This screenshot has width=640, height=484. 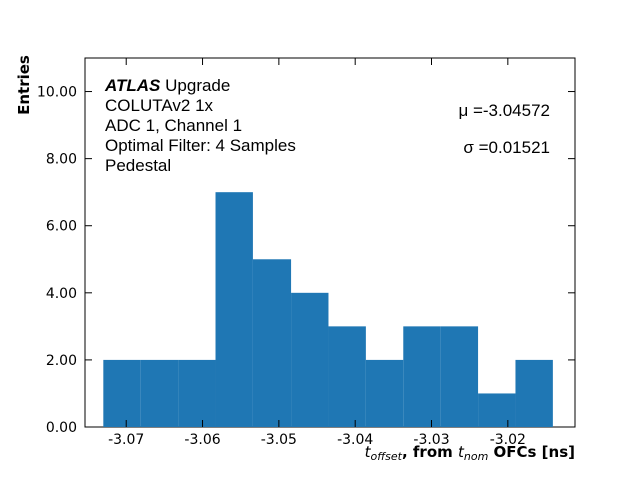 I want to click on x-tick-label: -3.03, so click(x=431, y=440).